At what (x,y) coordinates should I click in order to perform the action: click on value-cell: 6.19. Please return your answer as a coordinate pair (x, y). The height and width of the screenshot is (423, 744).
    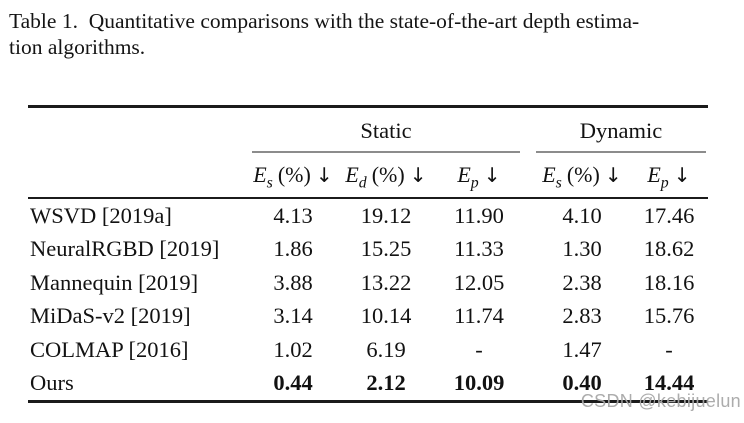
    Looking at the image, I should click on (386, 349).